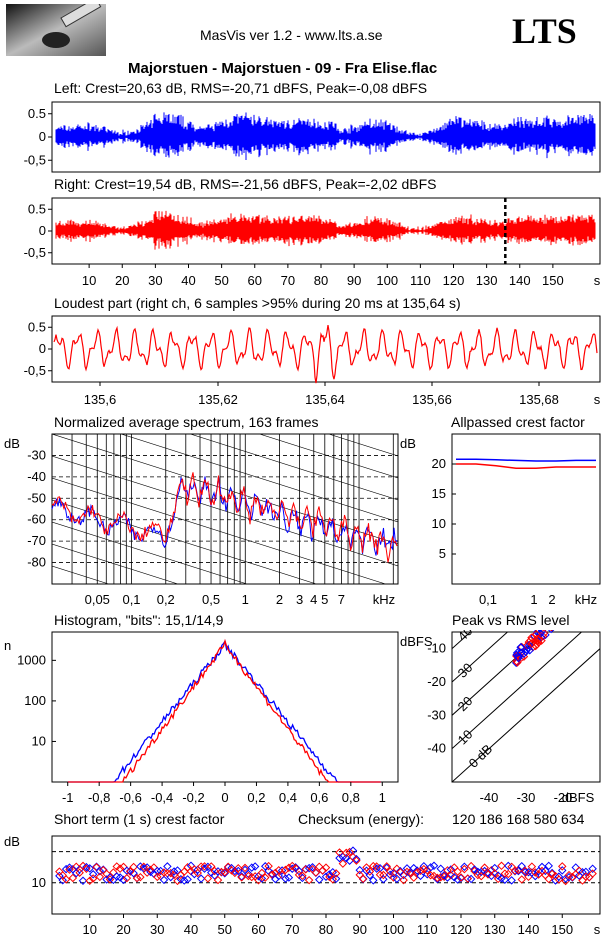 Image resolution: width=606 pixels, height=946 pixels. What do you see at coordinates (36, 519) in the screenshot?
I see `y-tick-label: -60` at bounding box center [36, 519].